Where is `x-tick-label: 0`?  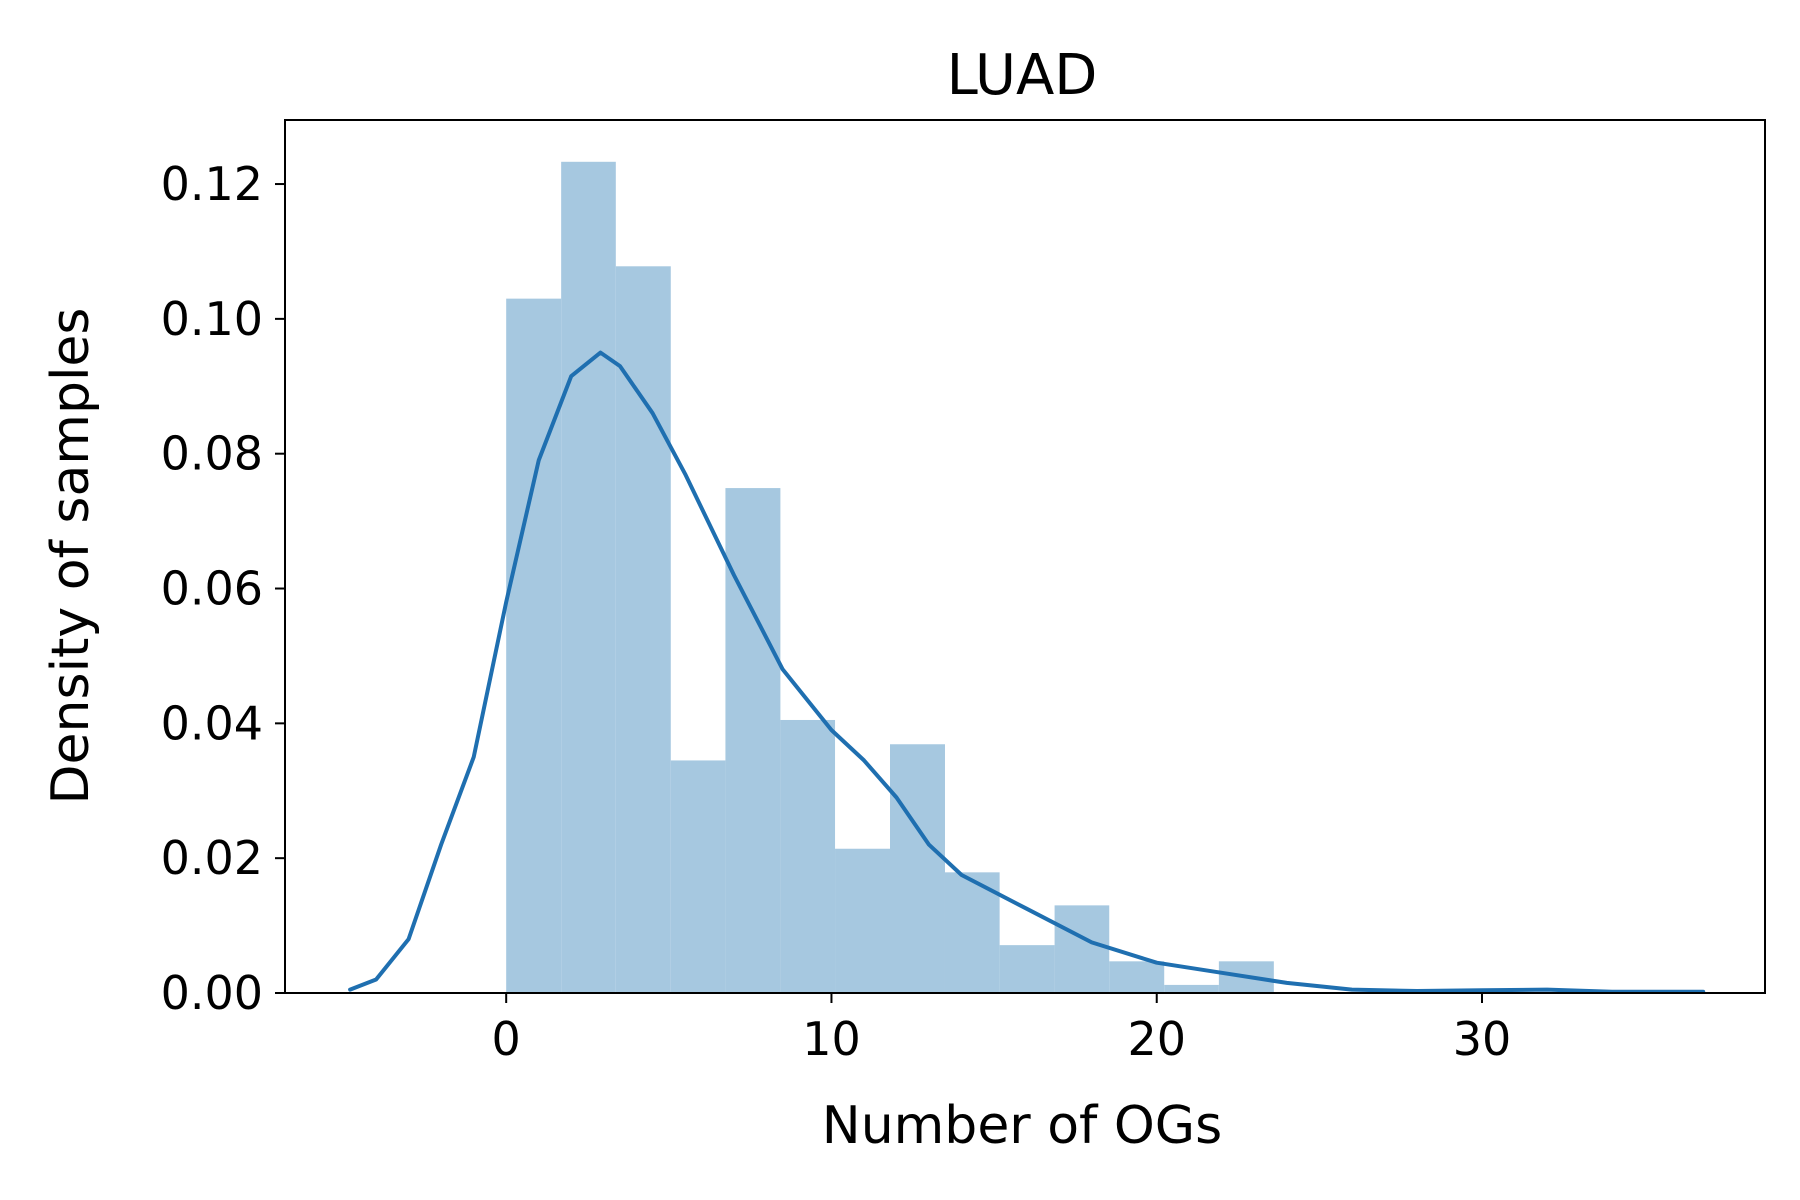 x-tick-label: 0 is located at coordinates (506, 1039).